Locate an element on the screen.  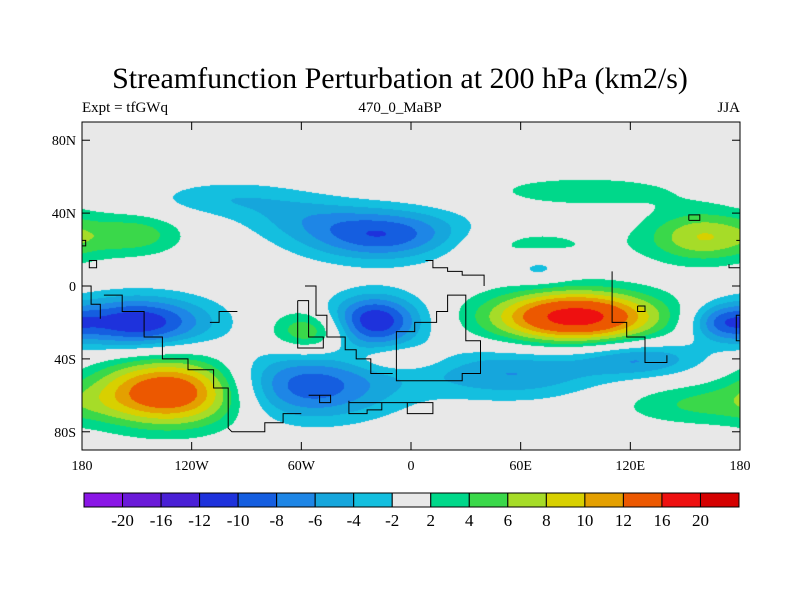
y-tick-label: 40S is located at coordinates (65, 360).